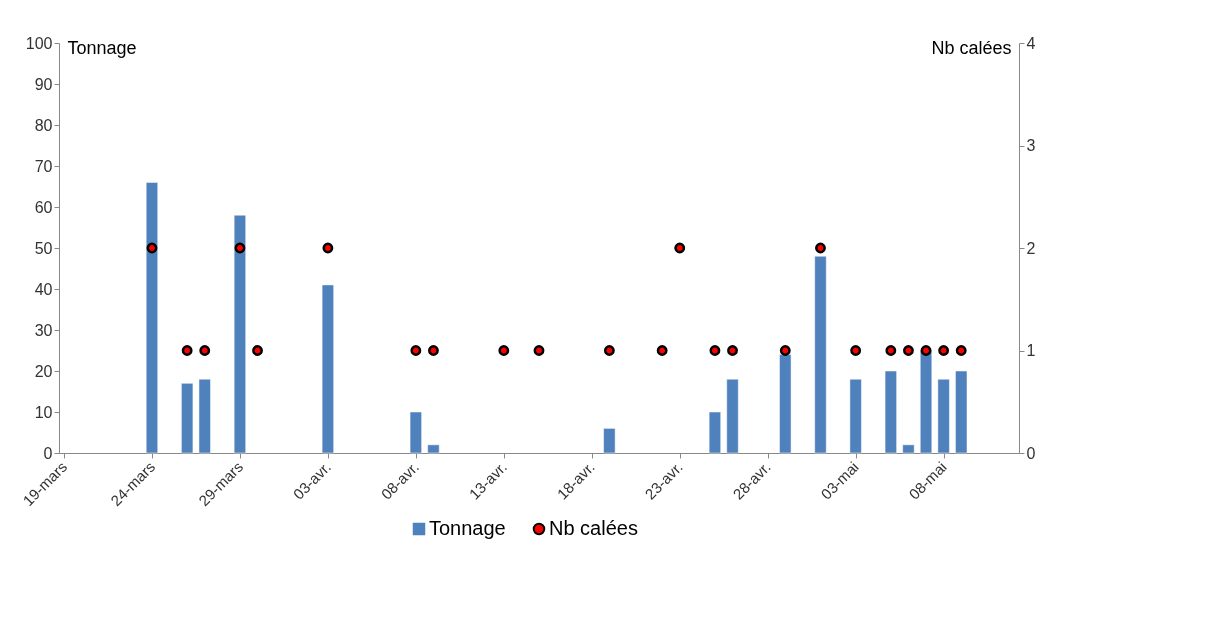  Describe the element at coordinates (1031, 248) in the screenshot. I see `y2-tick-label: 2` at that location.